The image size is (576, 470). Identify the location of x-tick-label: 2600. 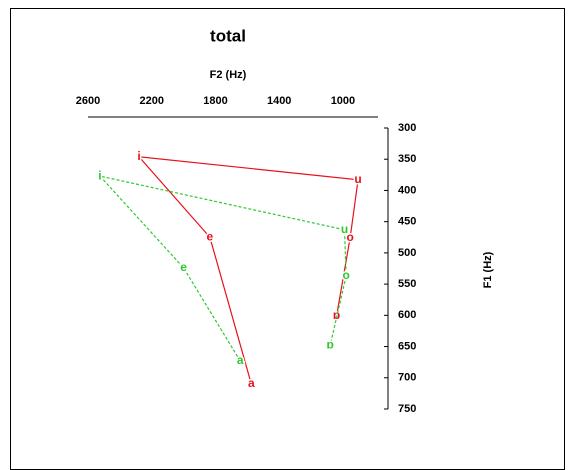
(88, 101).